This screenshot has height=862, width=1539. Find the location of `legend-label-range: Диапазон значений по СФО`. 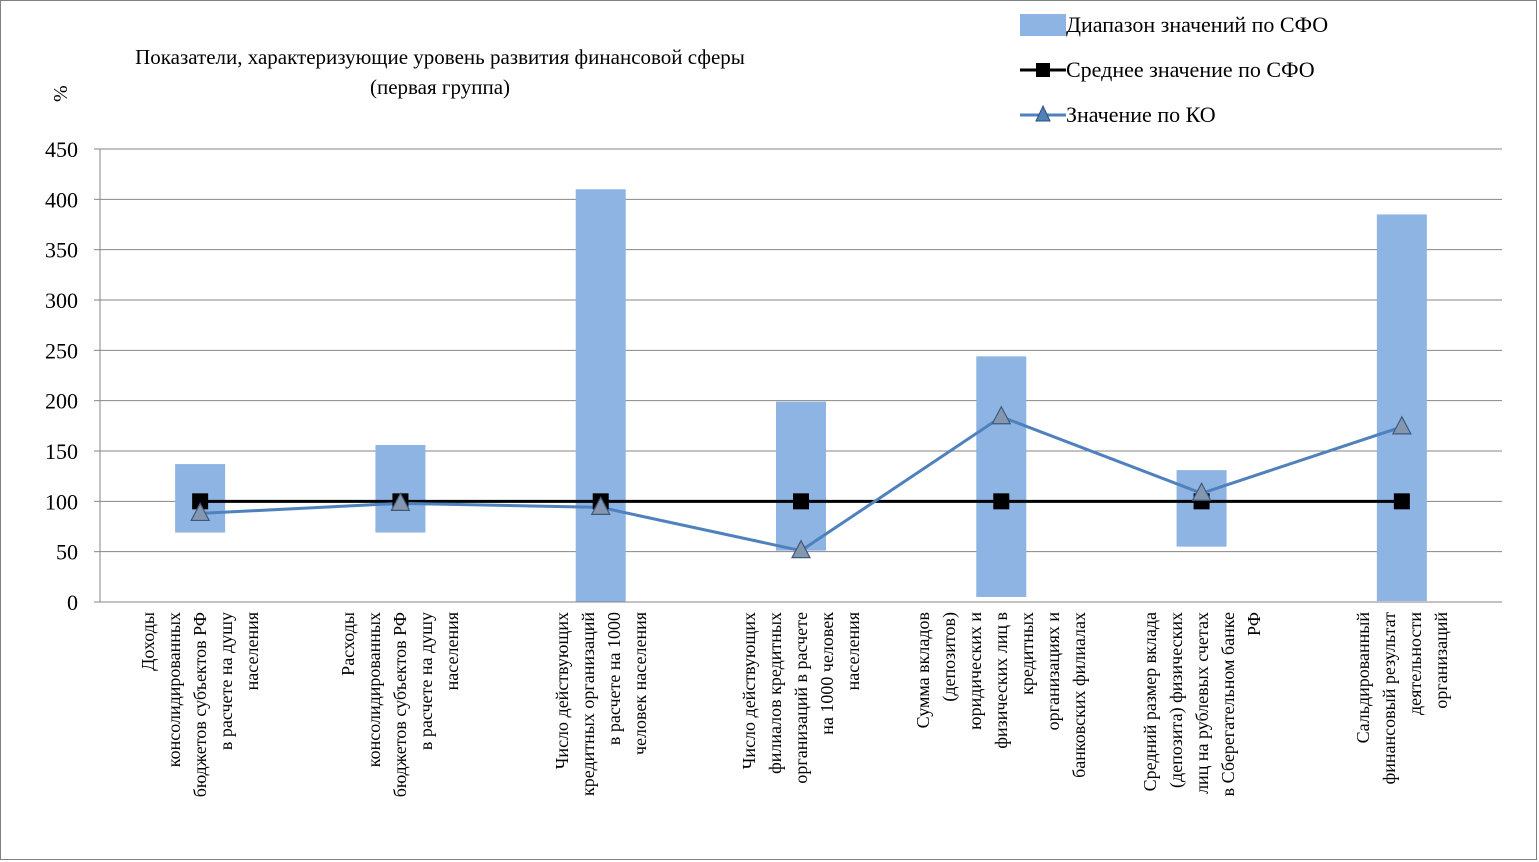

legend-label-range: Диапазон значений по СФО is located at coordinates (1197, 24).